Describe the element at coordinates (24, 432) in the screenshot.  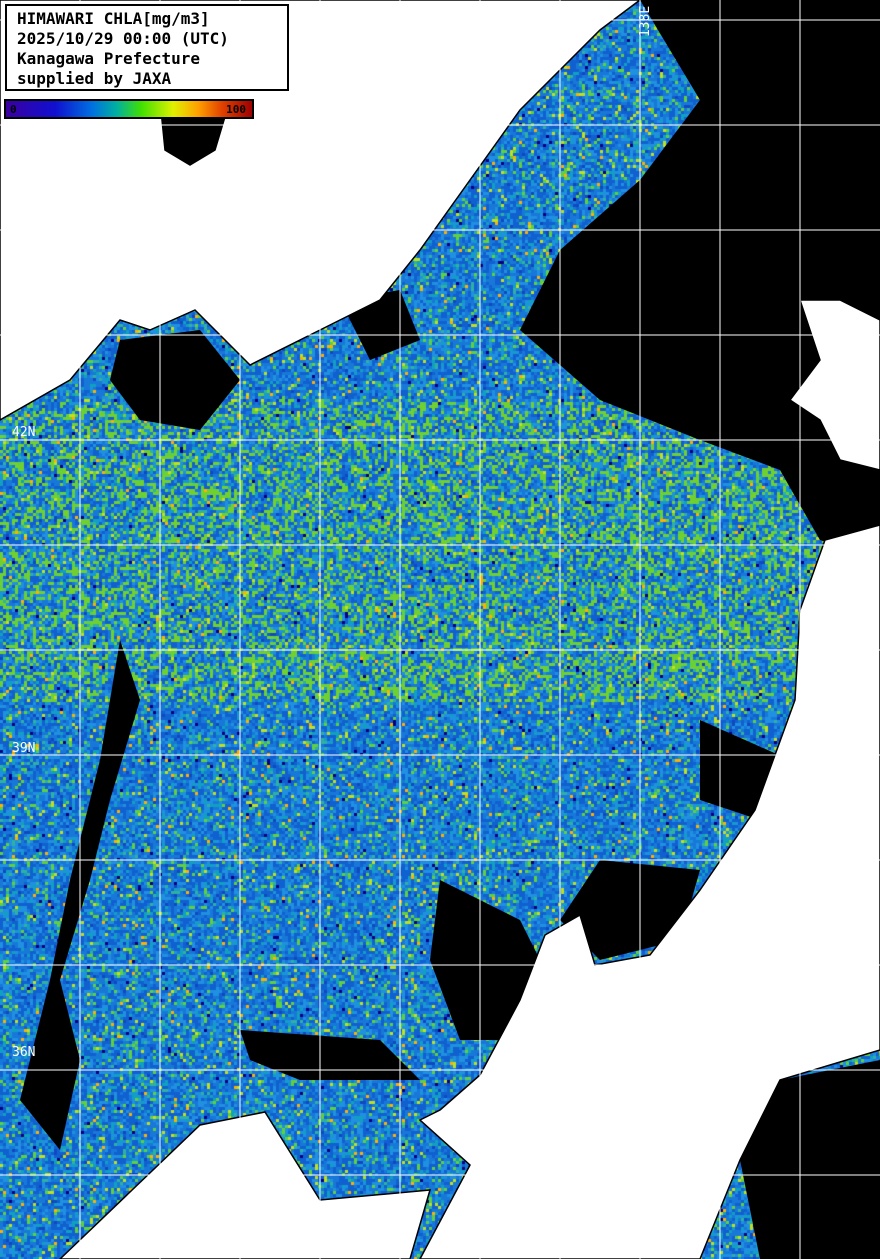
I see `lat-label-42n: 42N` at that location.